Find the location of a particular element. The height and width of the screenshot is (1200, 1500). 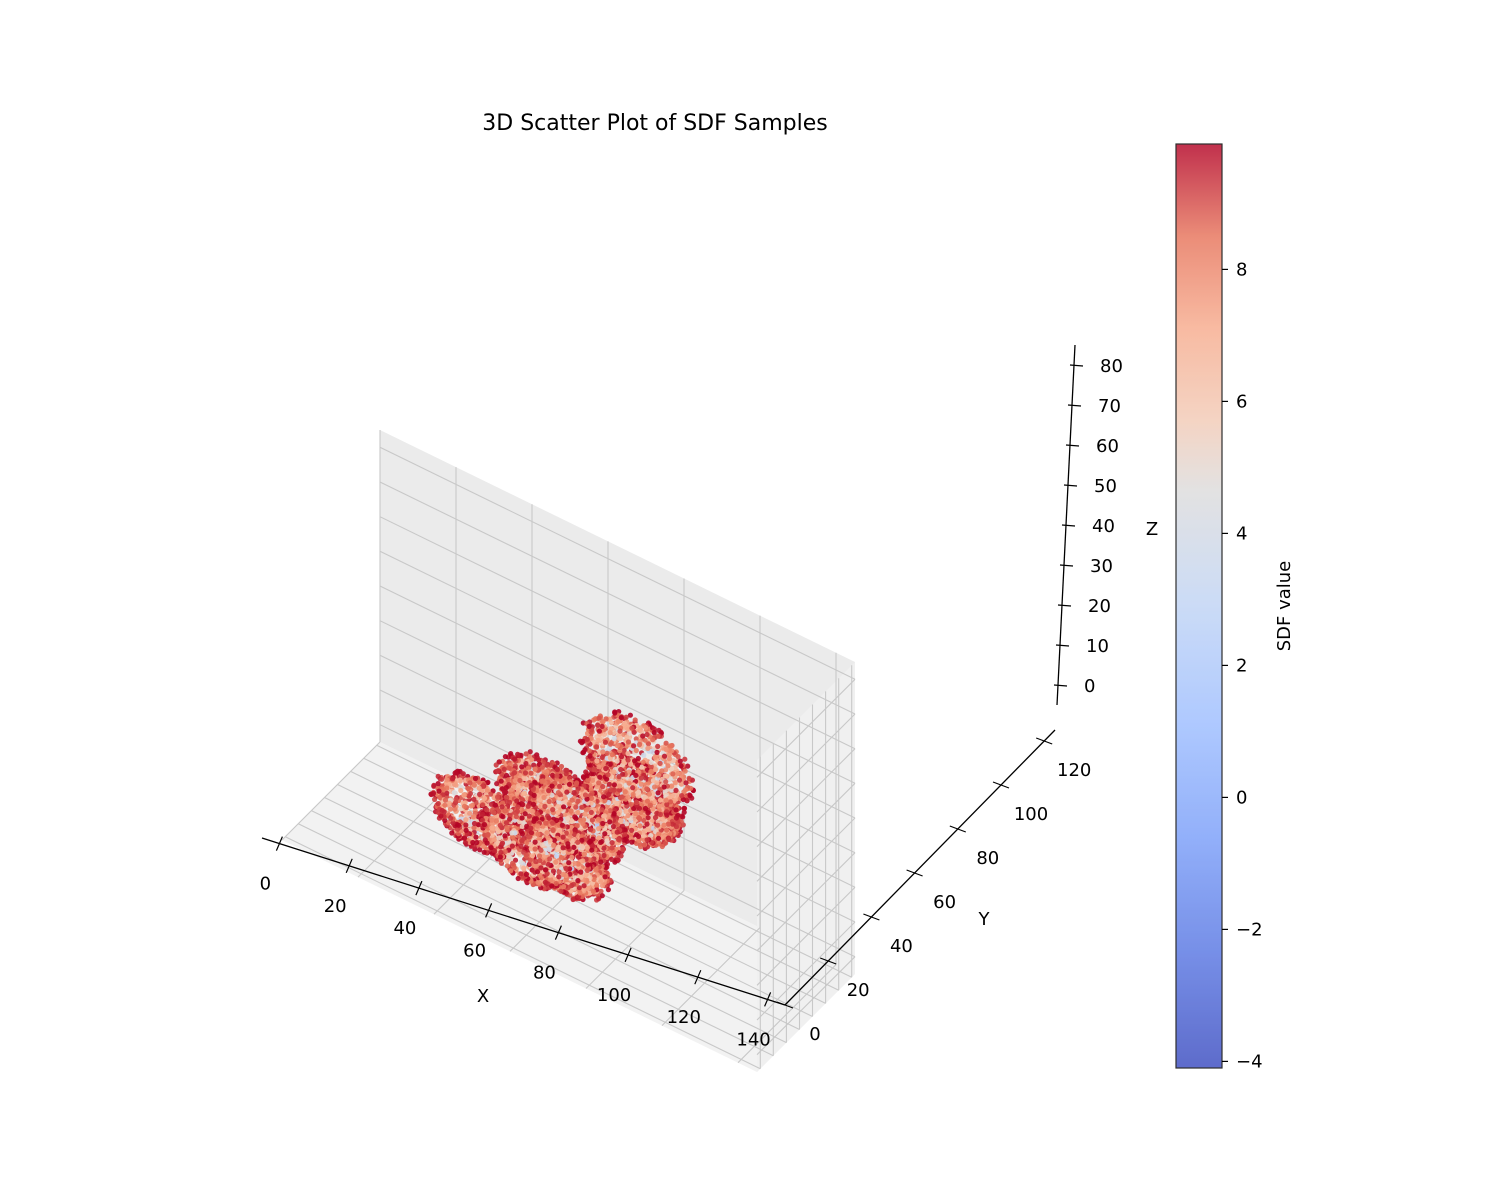

z-tick-label: 30 is located at coordinates (1101, 566).